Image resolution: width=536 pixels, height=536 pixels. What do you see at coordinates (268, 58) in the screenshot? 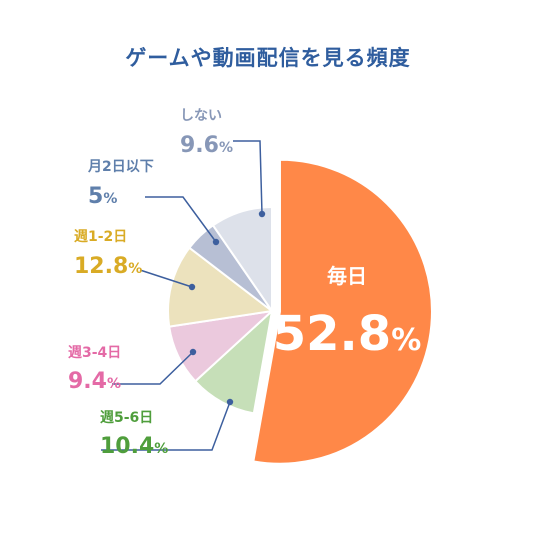
I see `chart-title: ゲームや動画配信を見る頻度` at bounding box center [268, 58].